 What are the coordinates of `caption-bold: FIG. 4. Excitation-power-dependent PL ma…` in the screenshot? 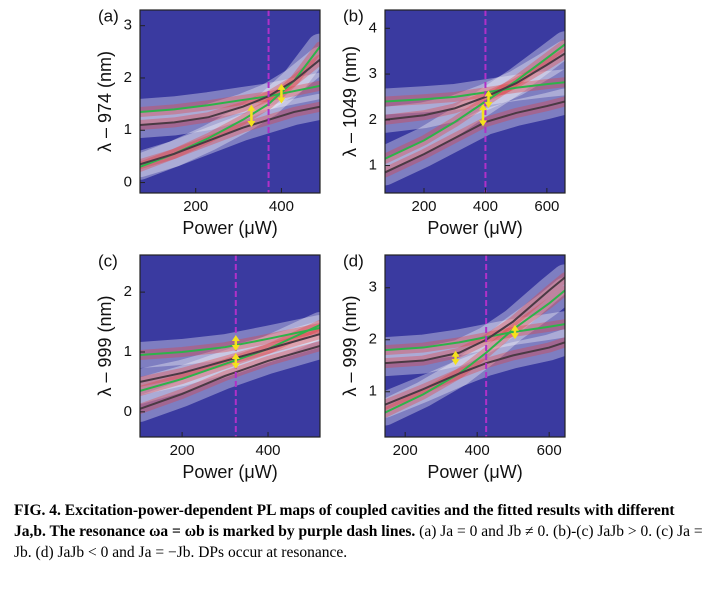 It's located at (344, 521).